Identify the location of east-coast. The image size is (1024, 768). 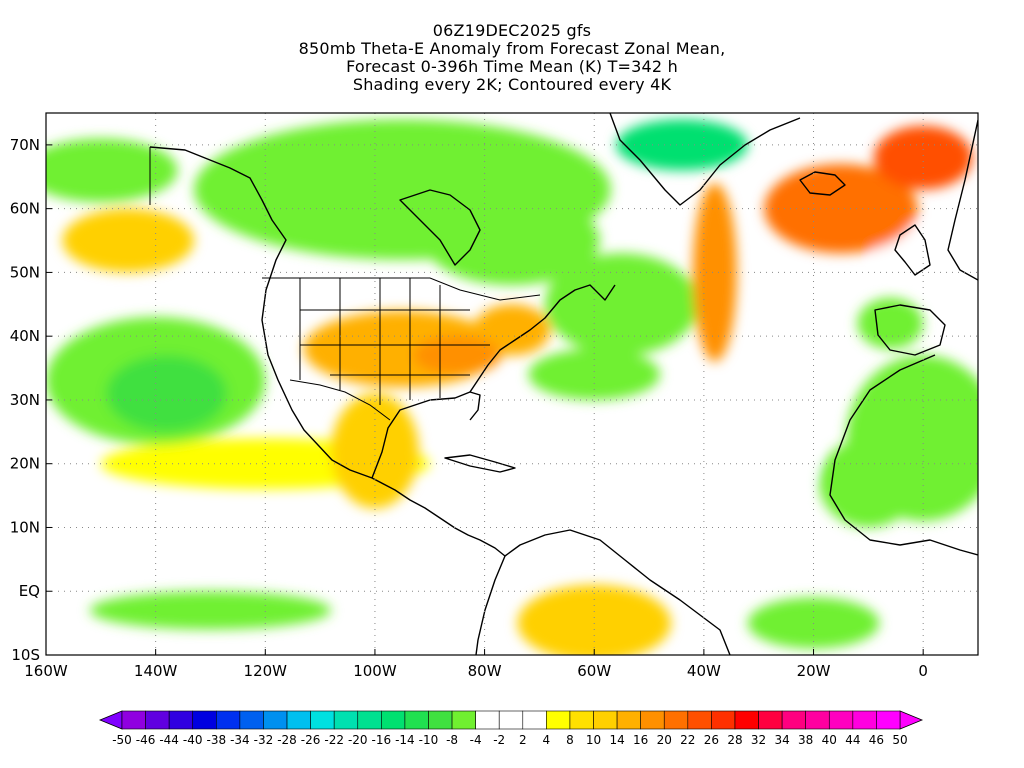
(542, 338).